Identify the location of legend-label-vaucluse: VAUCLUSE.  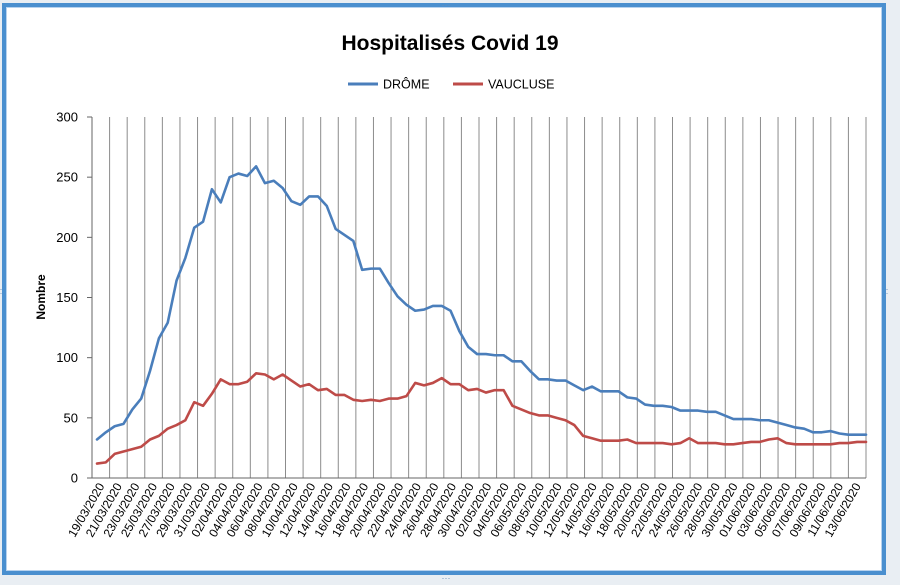
(521, 85).